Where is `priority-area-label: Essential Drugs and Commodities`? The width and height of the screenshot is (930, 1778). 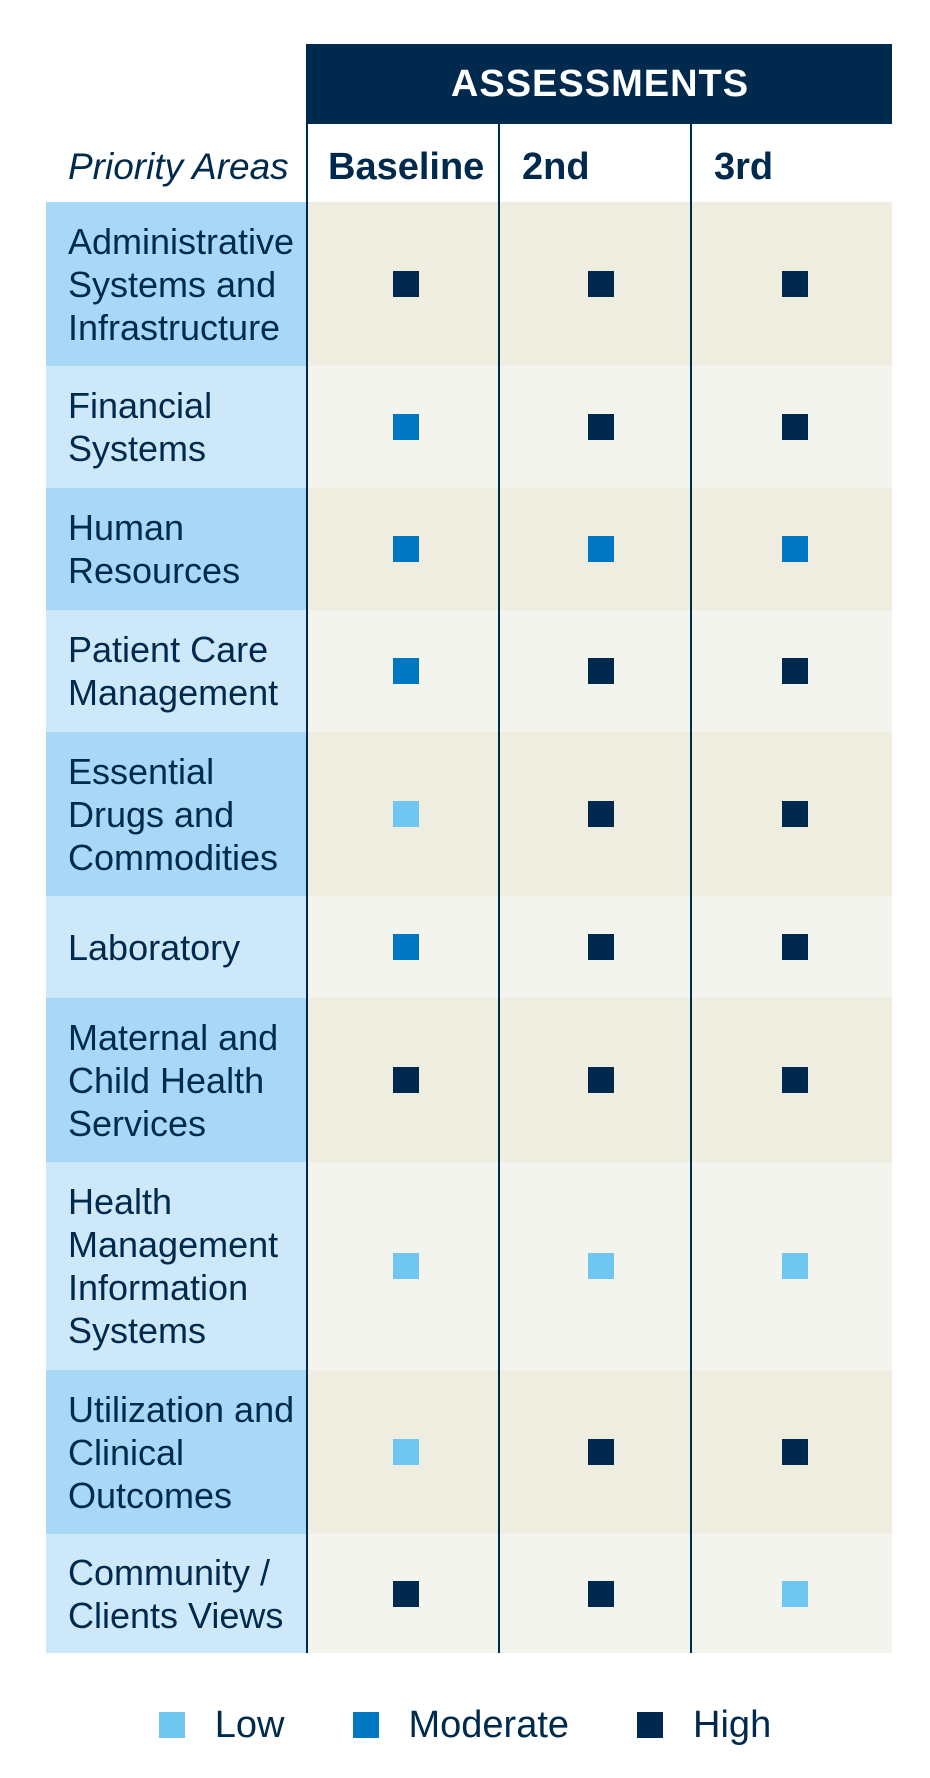 priority-area-label: Essential Drugs and Commodities is located at coordinates (177, 814).